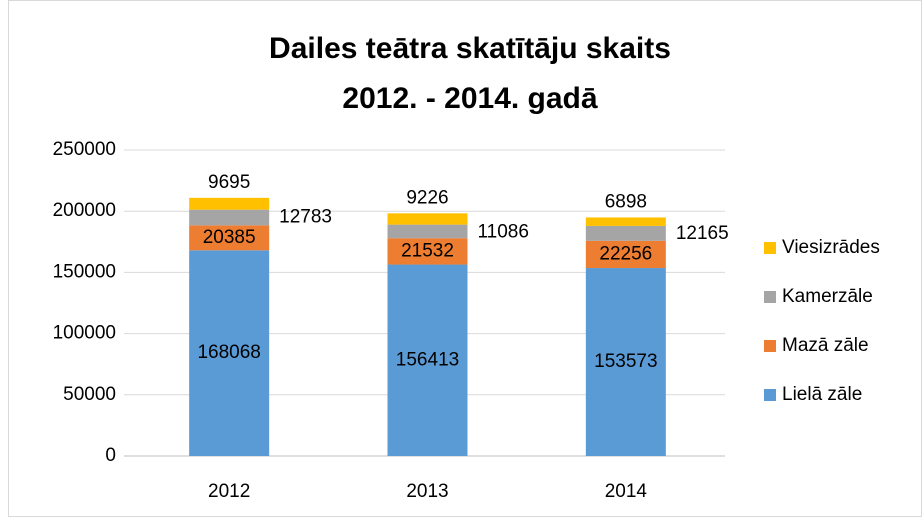 The image size is (923, 517). I want to click on y-tick-label: 50000, so click(89, 394).